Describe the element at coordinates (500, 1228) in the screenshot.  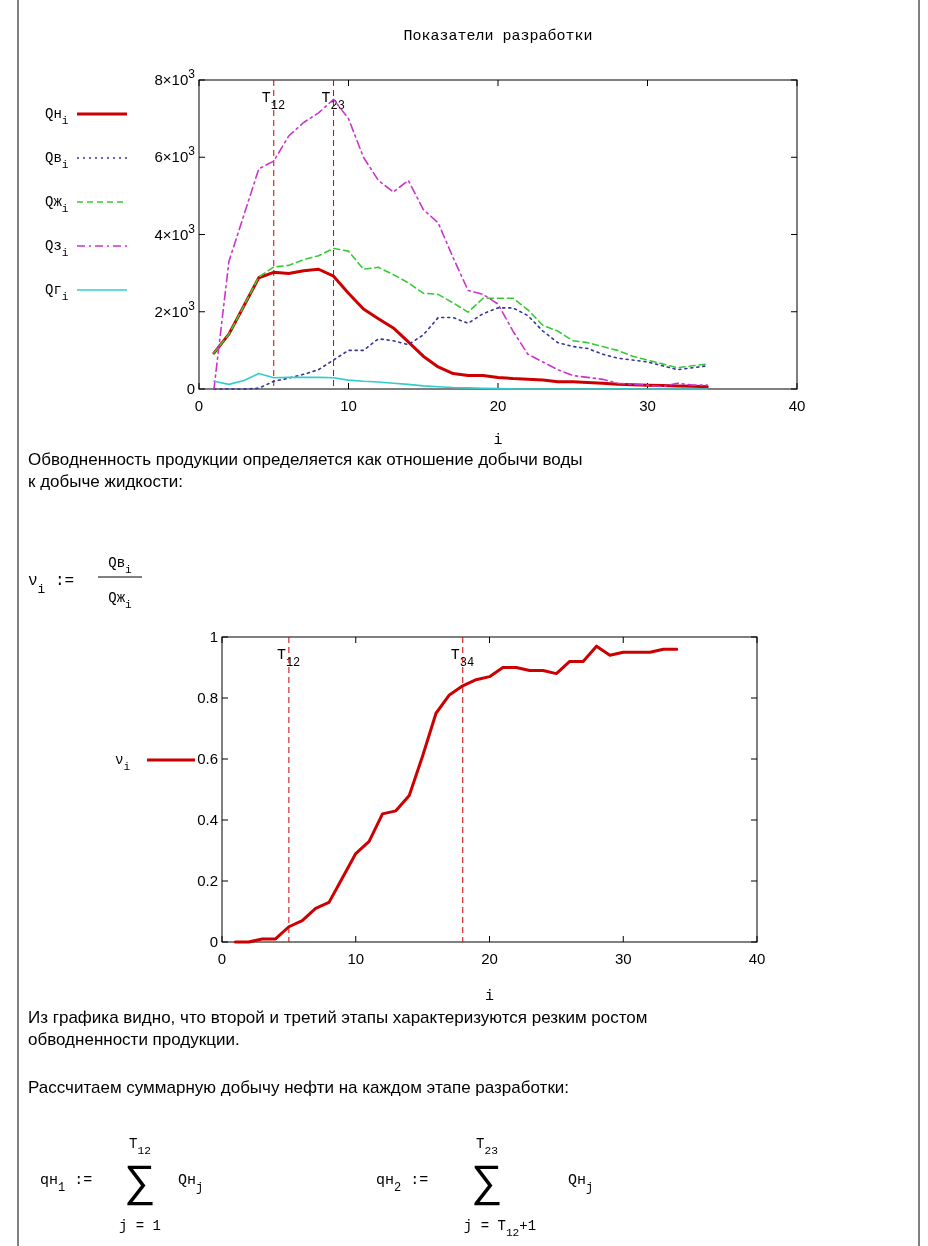
I see `text: j = T$_{12}$+1` at that location.